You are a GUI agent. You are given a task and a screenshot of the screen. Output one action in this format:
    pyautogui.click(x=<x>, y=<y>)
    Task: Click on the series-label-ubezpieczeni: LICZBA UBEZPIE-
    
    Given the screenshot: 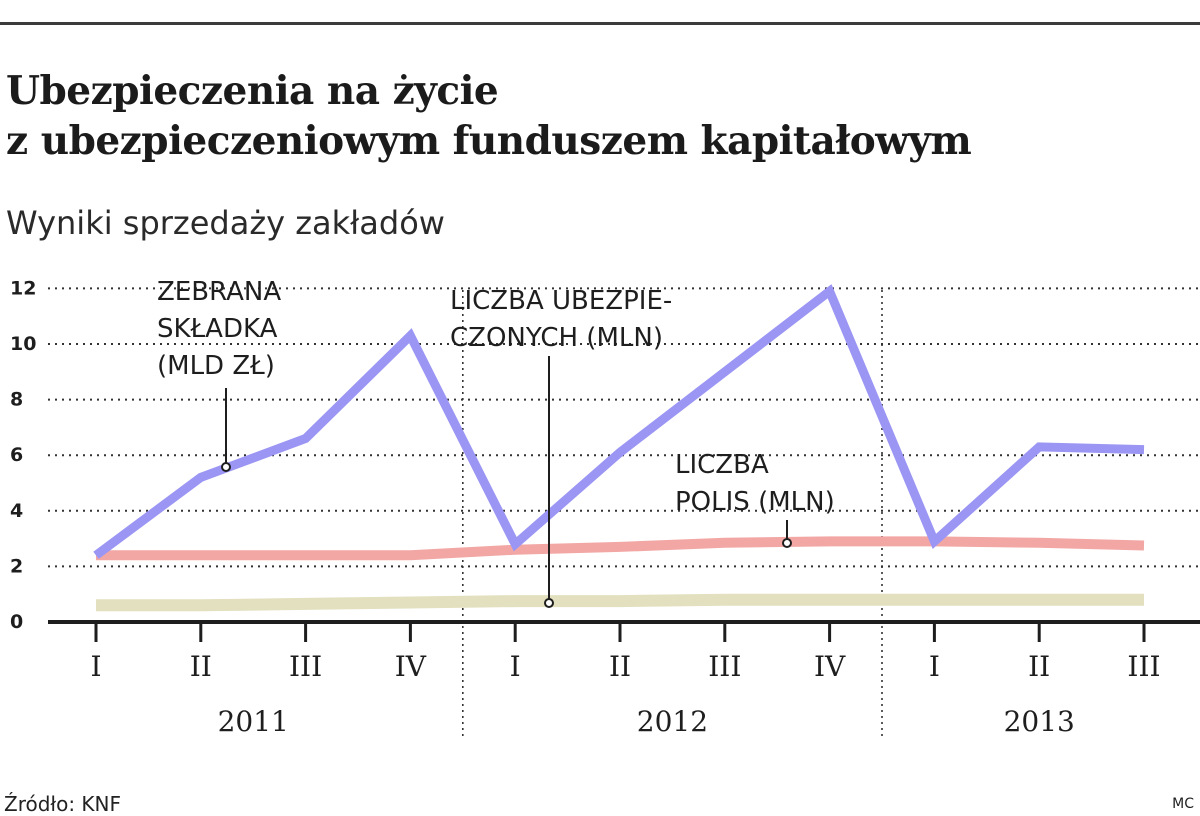 What is the action you would take?
    pyautogui.click(x=561, y=301)
    